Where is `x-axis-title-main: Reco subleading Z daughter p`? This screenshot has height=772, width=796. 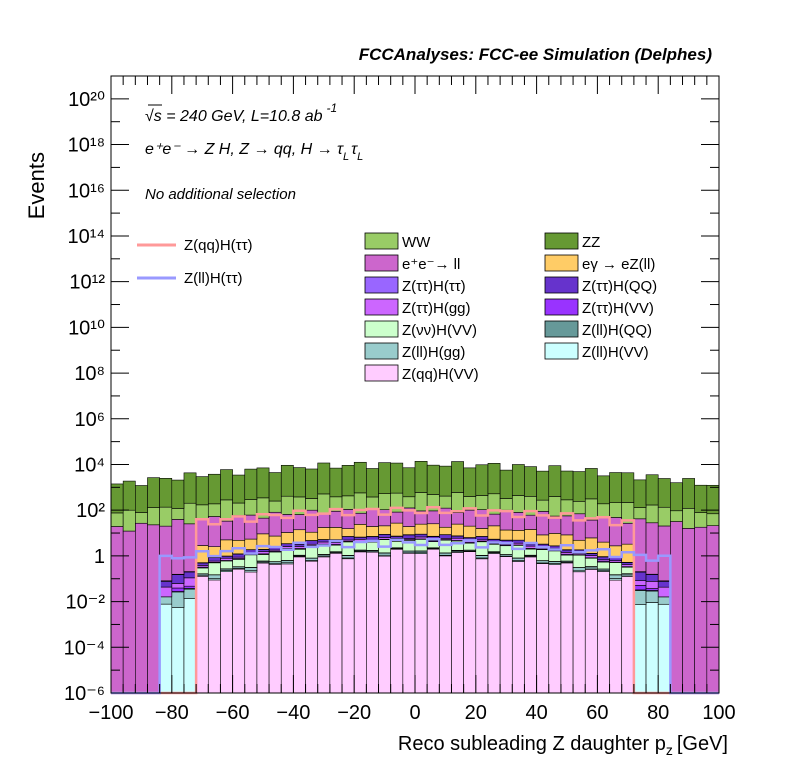 x-axis-title-main: Reco subleading Z daughter p is located at coordinates (532, 744).